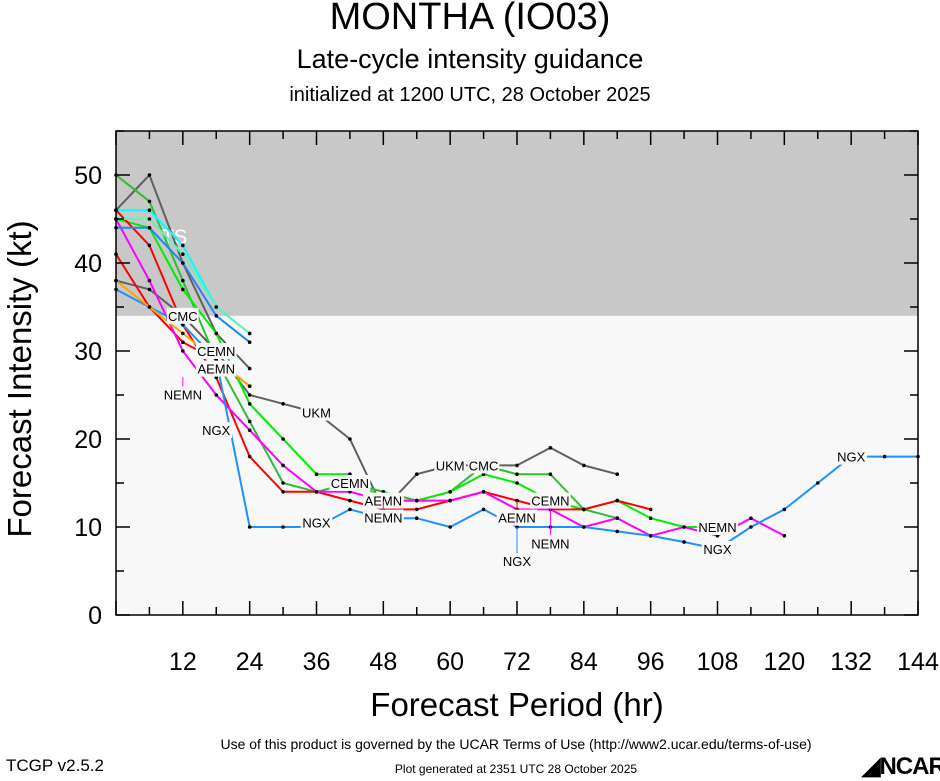  I want to click on x-tick-label: 96, so click(651, 662).